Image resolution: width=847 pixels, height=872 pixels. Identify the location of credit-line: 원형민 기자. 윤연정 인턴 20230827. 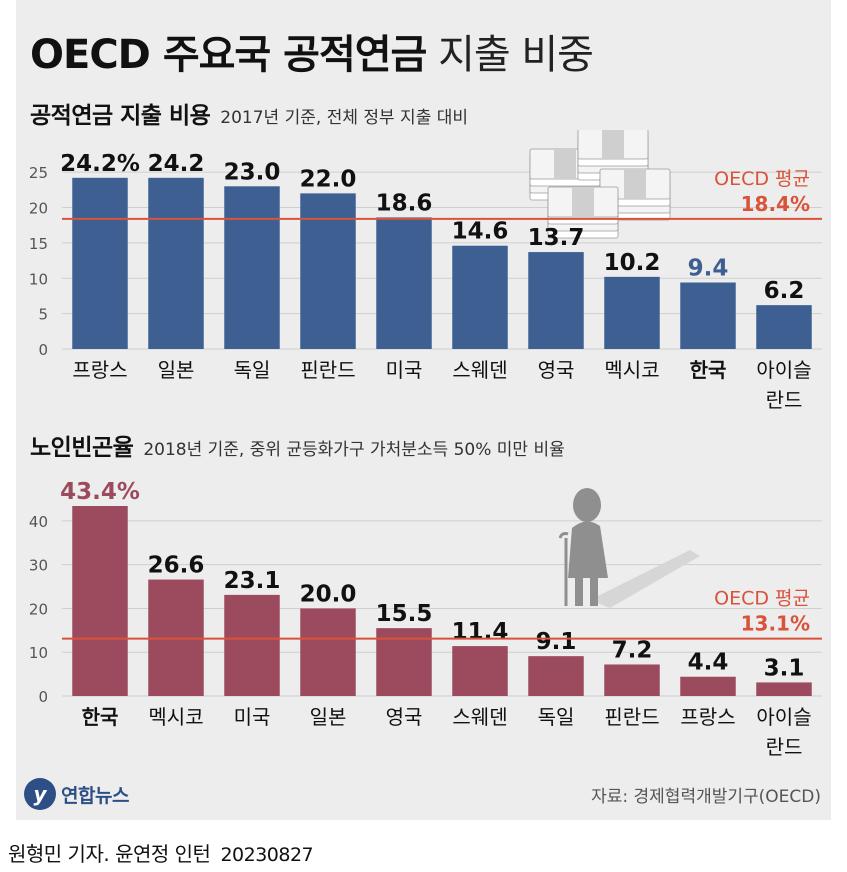
(161, 852).